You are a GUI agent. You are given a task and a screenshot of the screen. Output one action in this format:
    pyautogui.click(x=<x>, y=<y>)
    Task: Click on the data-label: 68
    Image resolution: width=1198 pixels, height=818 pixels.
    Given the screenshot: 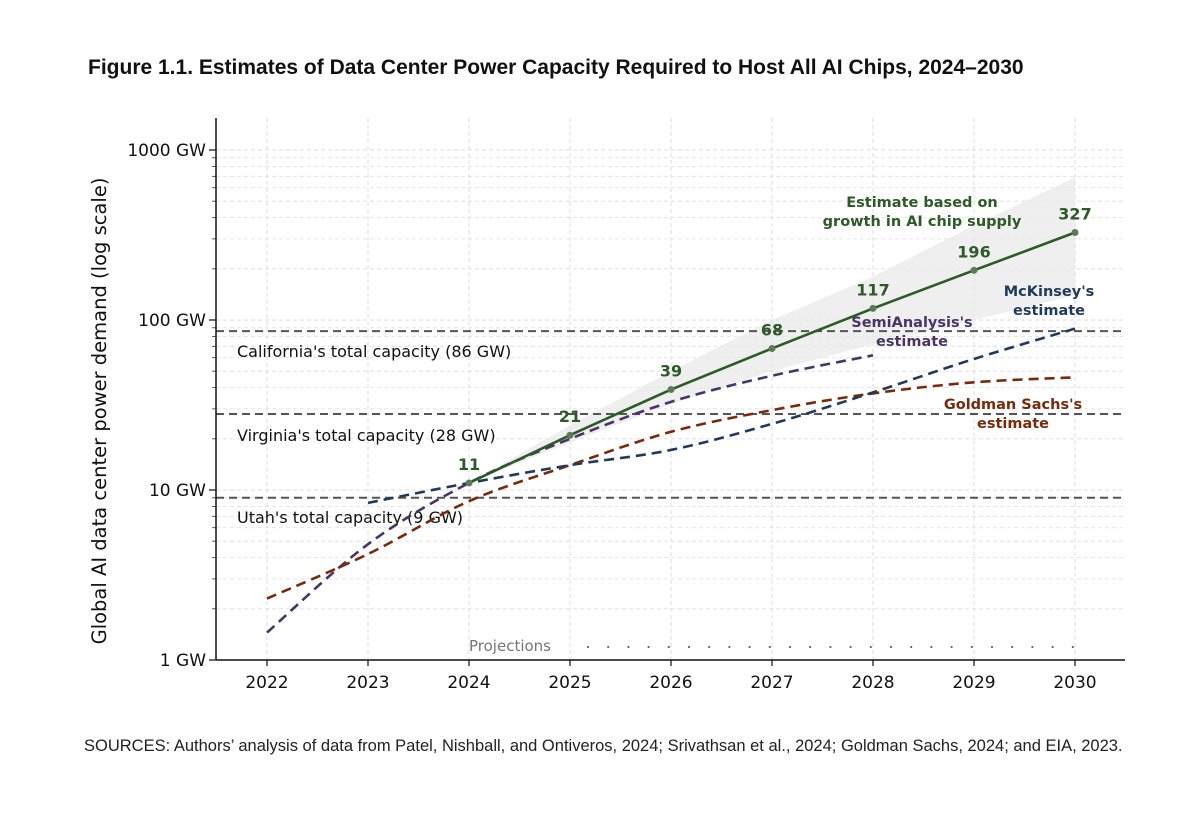 What is the action you would take?
    pyautogui.click(x=772, y=329)
    